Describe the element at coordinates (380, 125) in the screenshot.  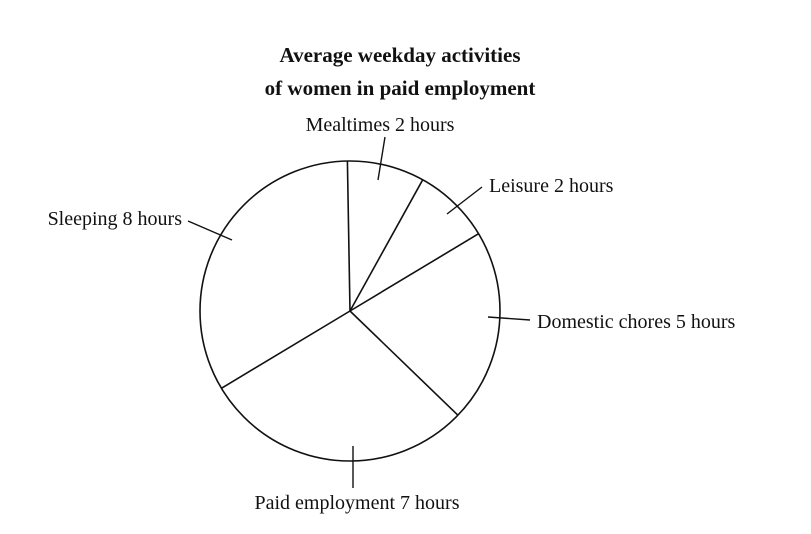
I see `slice-label-mealtimes: Mealtimes 2 hours` at that location.